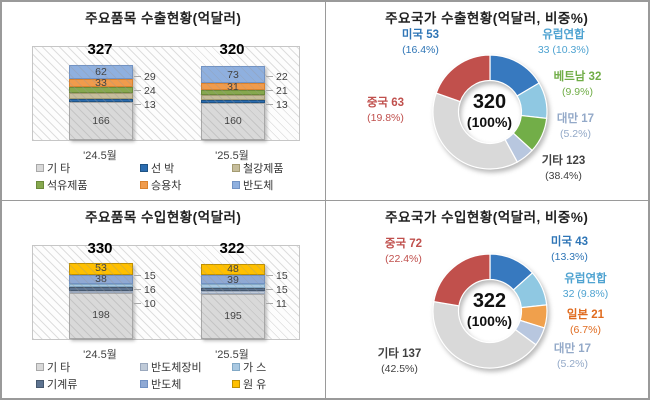 This screenshot has width=650, height=400. Describe the element at coordinates (233, 86) in the screenshot. I see `segment-value-label: 31` at that location.